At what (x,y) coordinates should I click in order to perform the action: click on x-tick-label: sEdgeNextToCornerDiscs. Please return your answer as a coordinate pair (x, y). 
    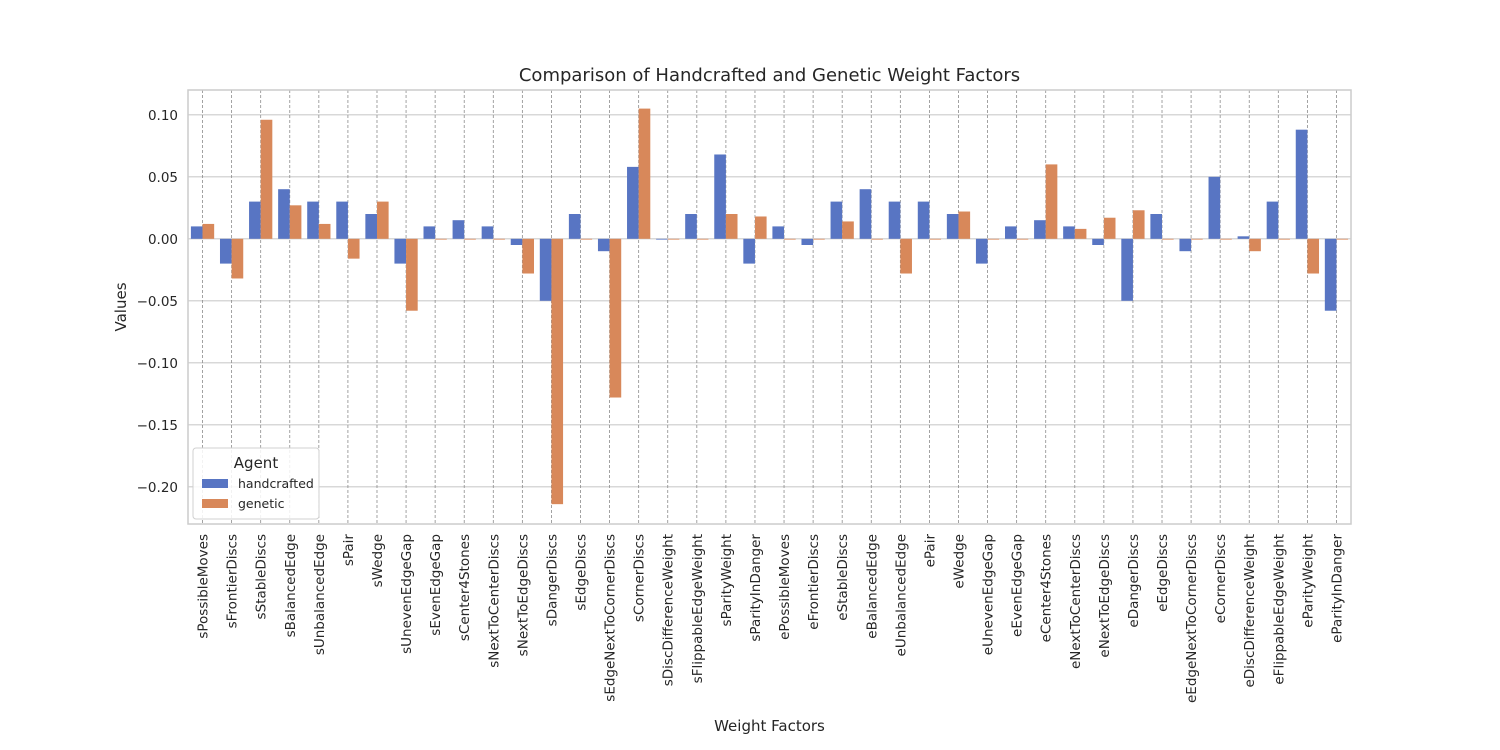
    Looking at the image, I should click on (611, 618).